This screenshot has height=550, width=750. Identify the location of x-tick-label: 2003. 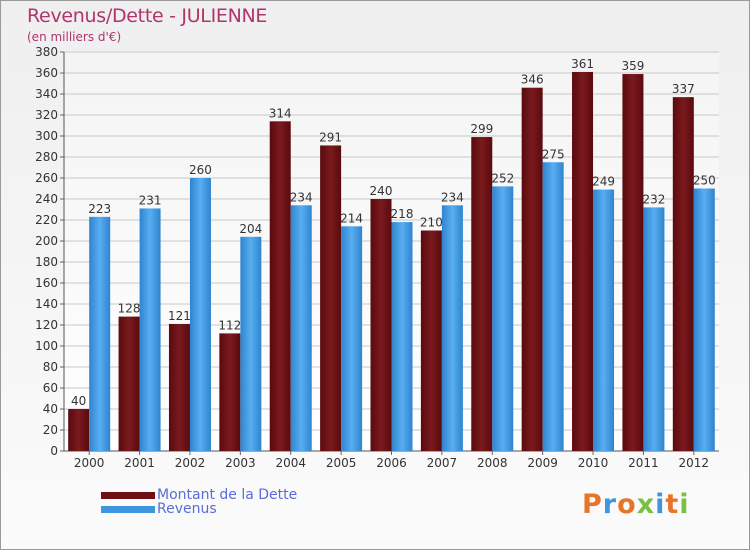
(240, 463).